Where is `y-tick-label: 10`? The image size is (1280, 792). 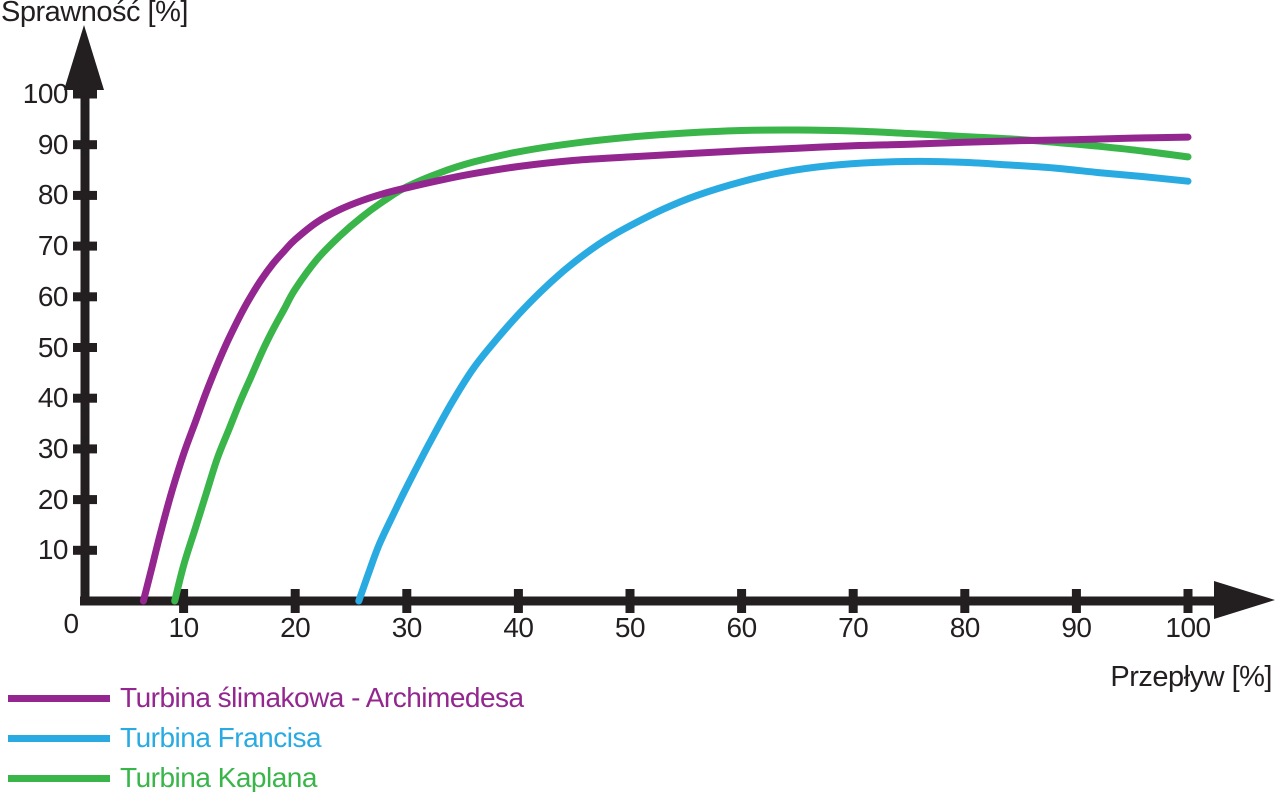 y-tick-label: 10 is located at coordinates (53, 550).